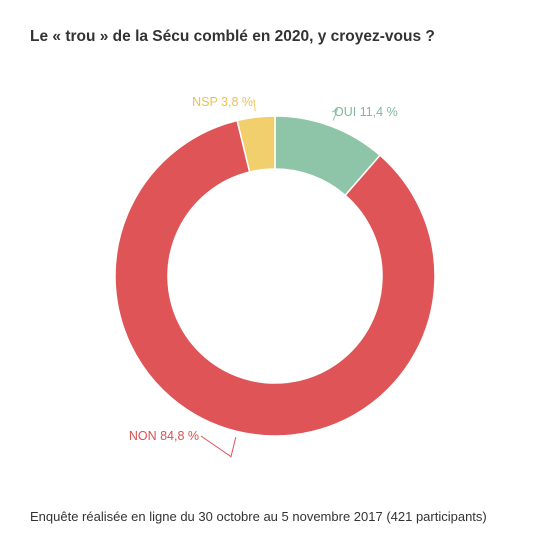 This screenshot has height=559, width=550. What do you see at coordinates (366, 112) in the screenshot?
I see `slice-label-oui: OUI 11,4 %` at bounding box center [366, 112].